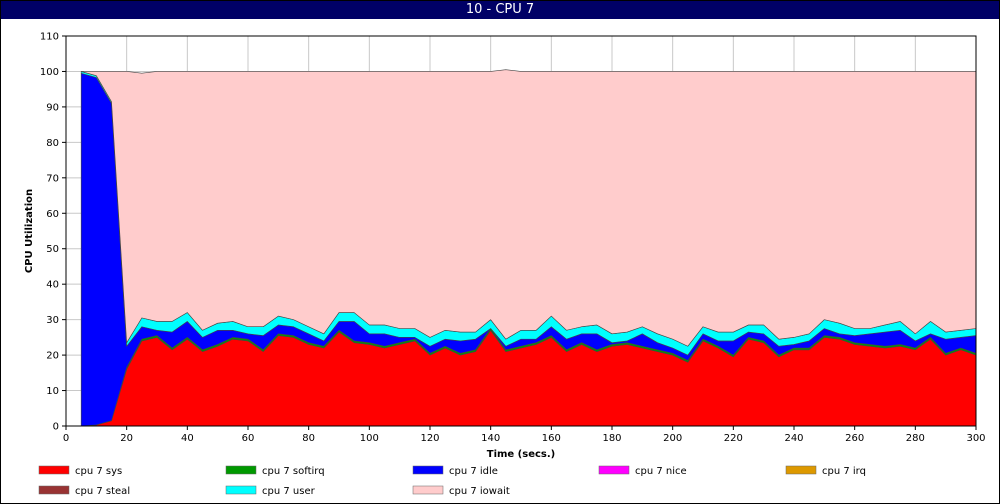 The image size is (1000, 504). What do you see at coordinates (428, 490) in the screenshot?
I see `legend-swatch-cpu-7-iowait` at bounding box center [428, 490].